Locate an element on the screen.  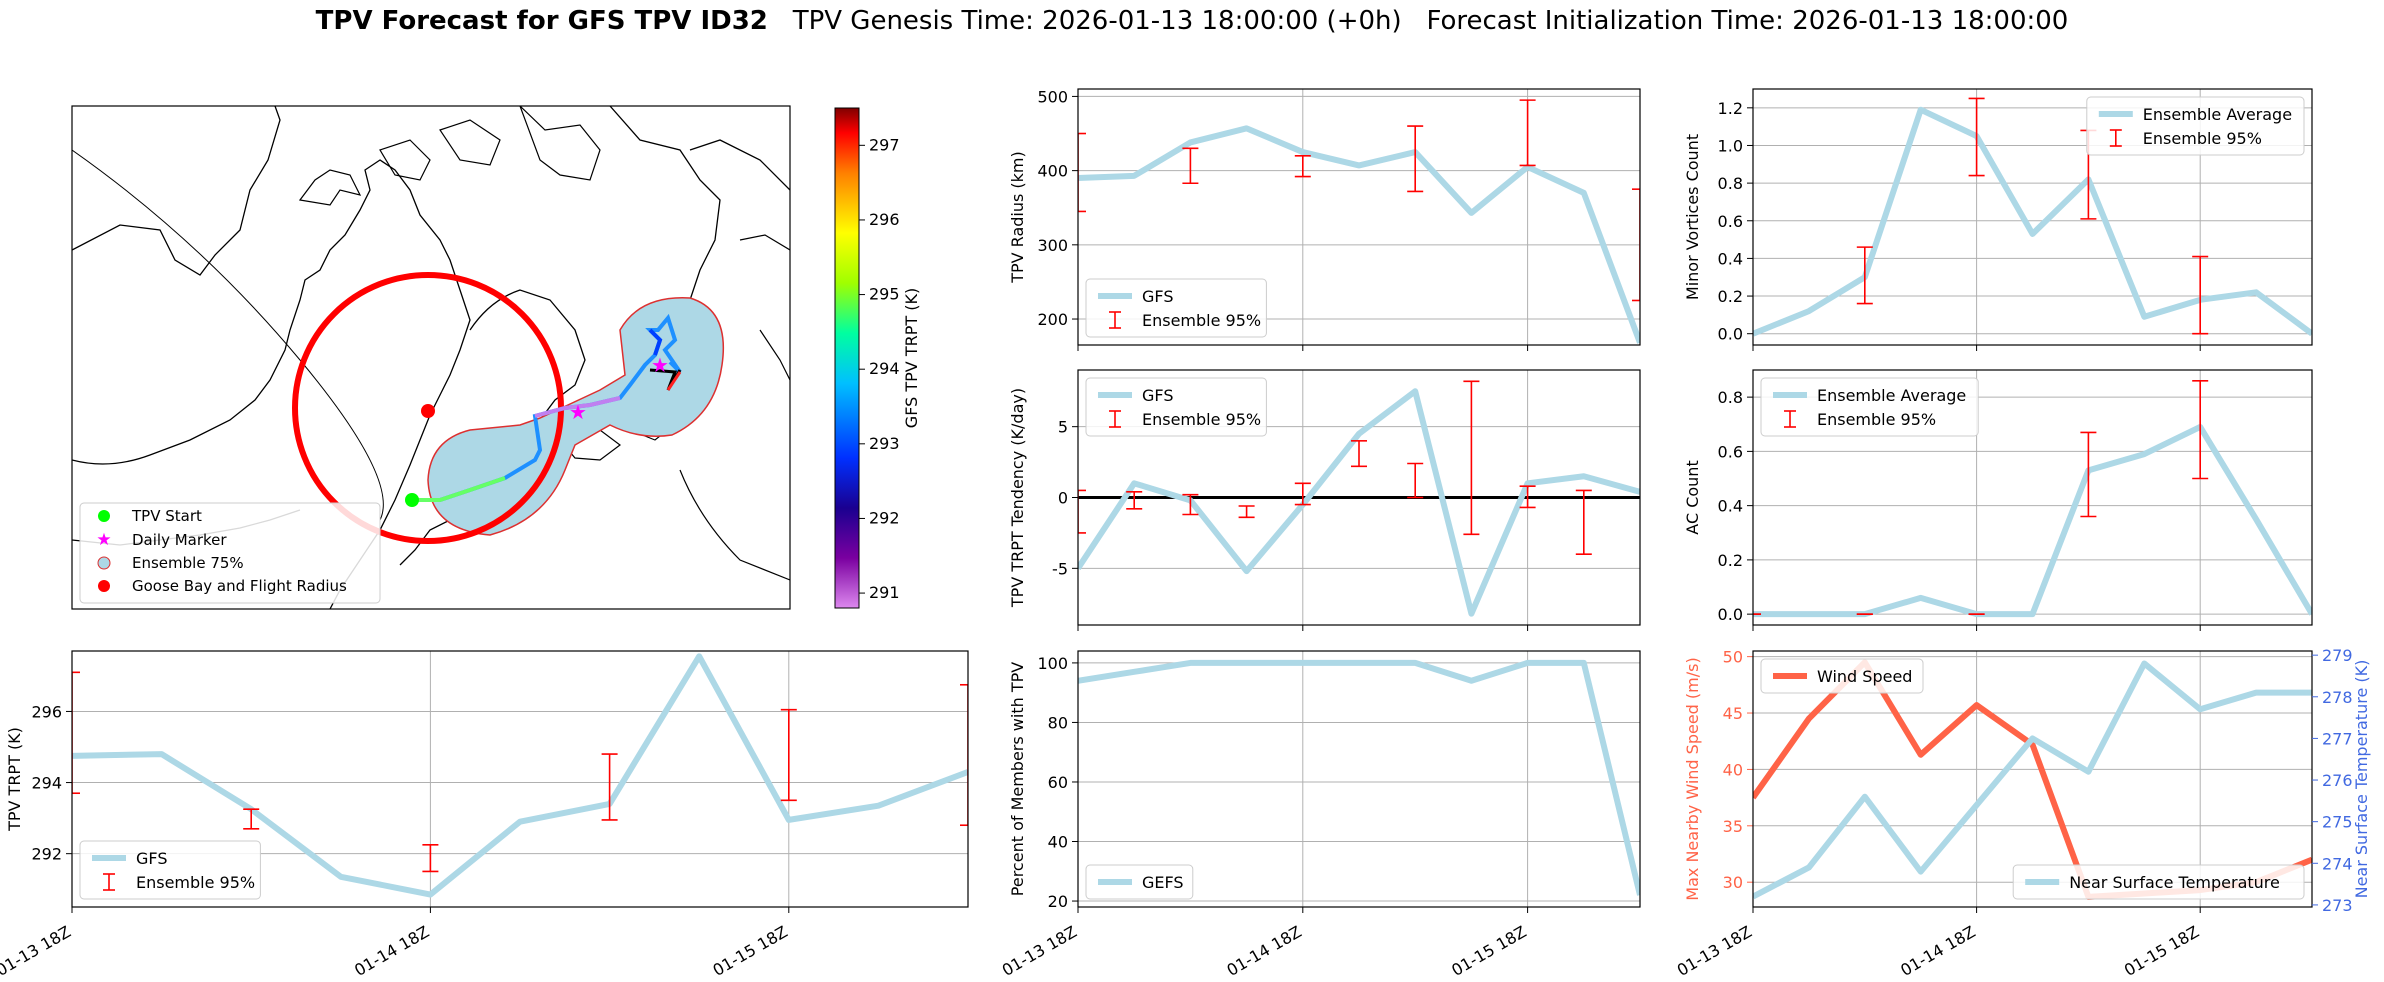
legend-goose: Goose Bay and Flight Radius is located at coordinates (239, 586).